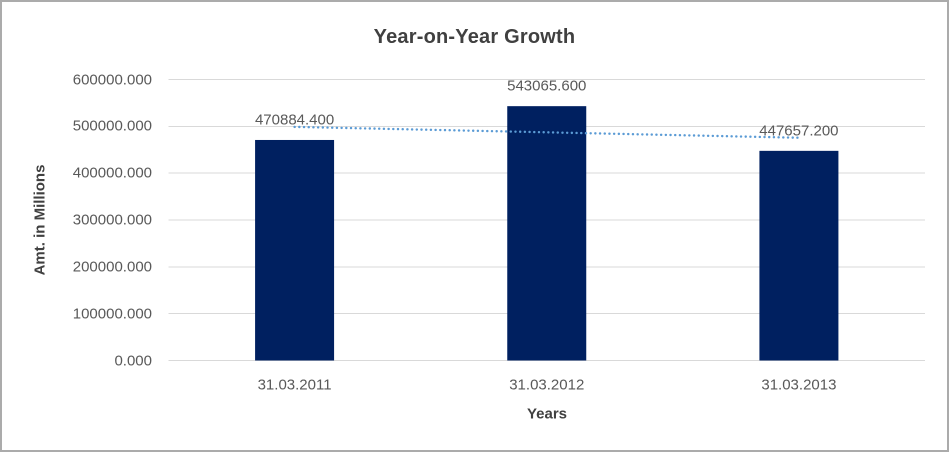 The width and height of the screenshot is (949, 452). What do you see at coordinates (547, 233) in the screenshot?
I see `bar-31.03.2012` at bounding box center [547, 233].